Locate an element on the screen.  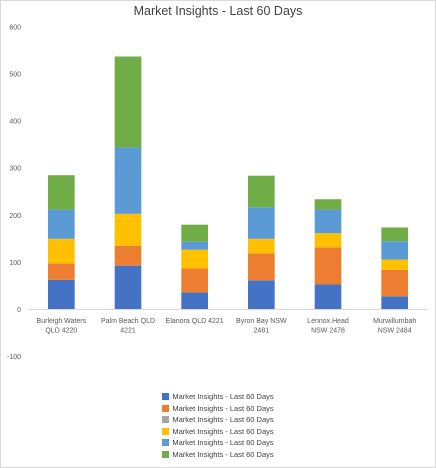
x-tick-label: Elanora QLD 4221 is located at coordinates (195, 321).